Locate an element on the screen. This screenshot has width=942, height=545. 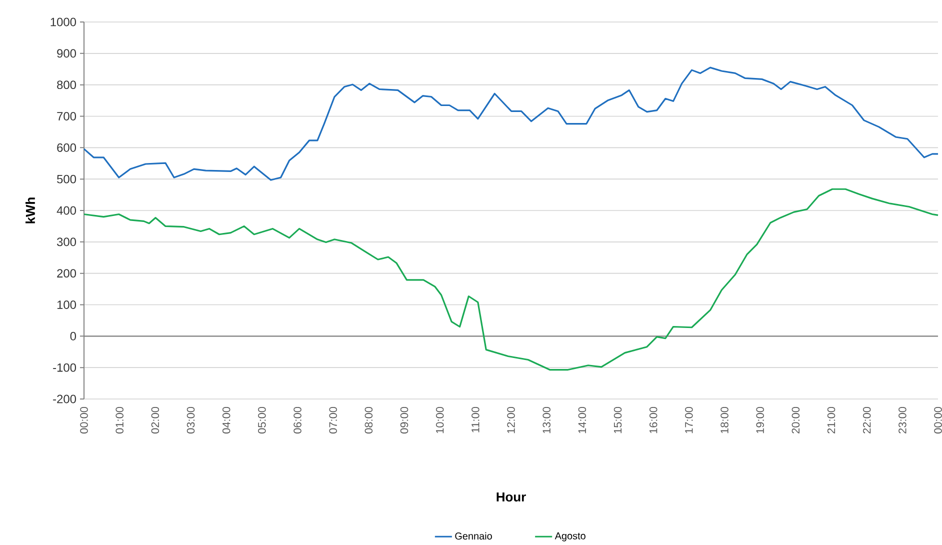
y-tick-label: 1000 is located at coordinates (63, 22).